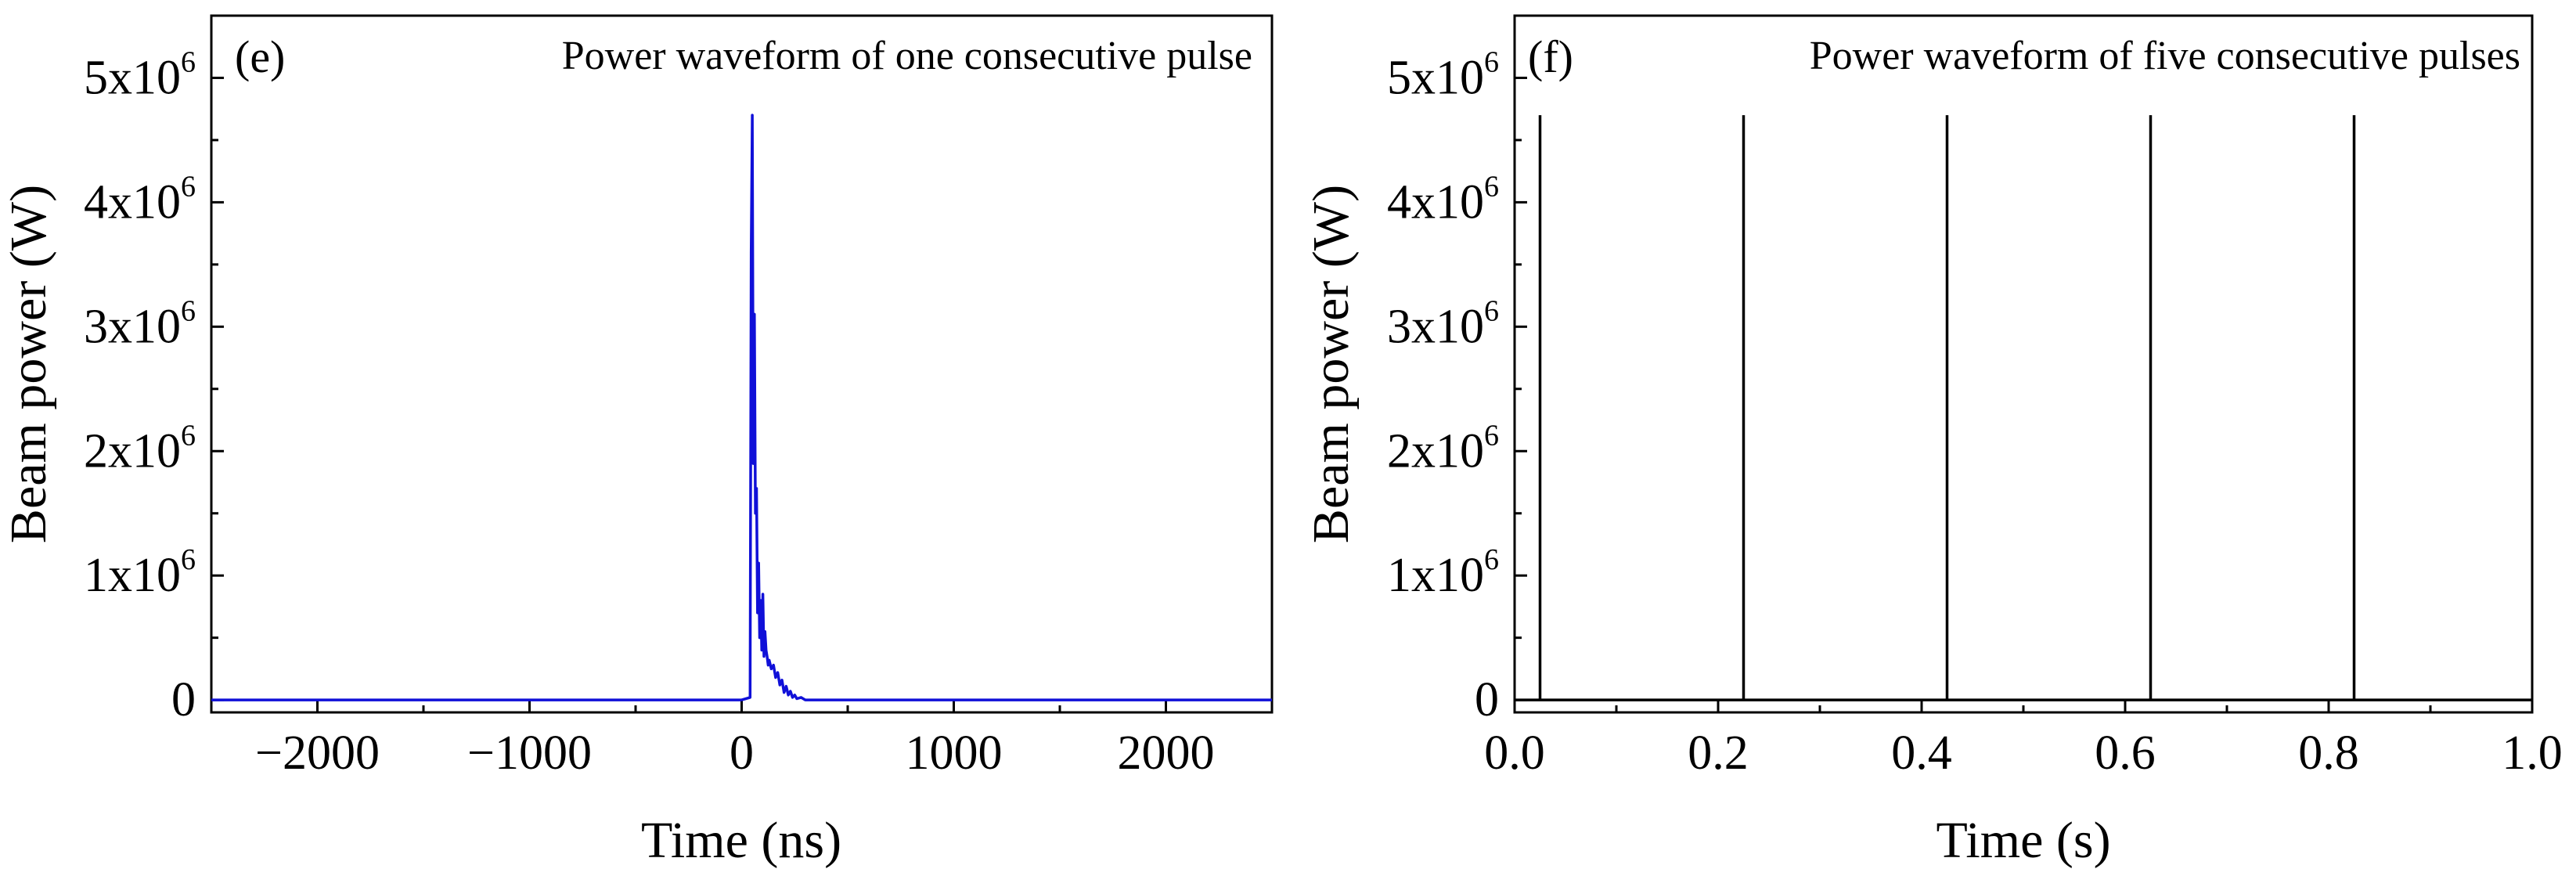 The height and width of the screenshot is (876, 2576). Describe the element at coordinates (1331, 364) in the screenshot. I see `y-axis-title-f: Beam power (W)` at that location.